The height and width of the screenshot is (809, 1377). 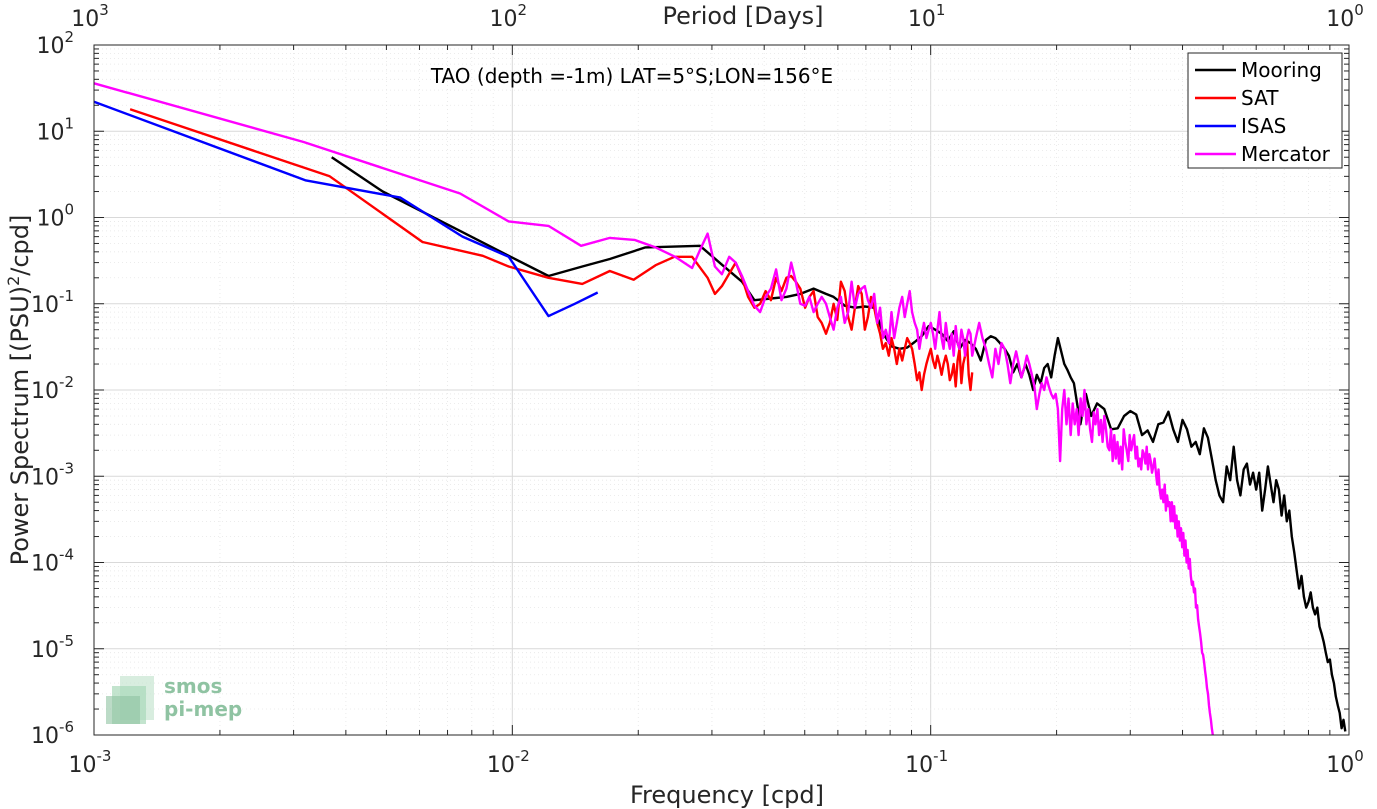 I want to click on y-tick-label: 10², so click(x=55, y=43).